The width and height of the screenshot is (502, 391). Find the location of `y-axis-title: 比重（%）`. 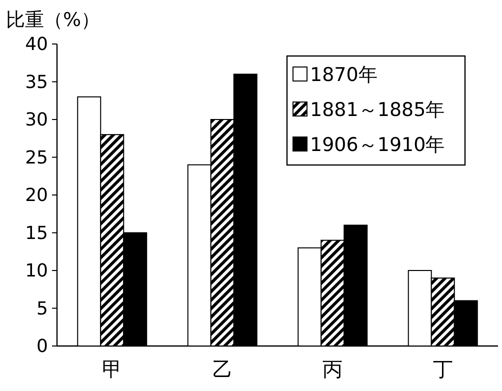

y-axis-title: 比重（%） is located at coordinates (53, 20).